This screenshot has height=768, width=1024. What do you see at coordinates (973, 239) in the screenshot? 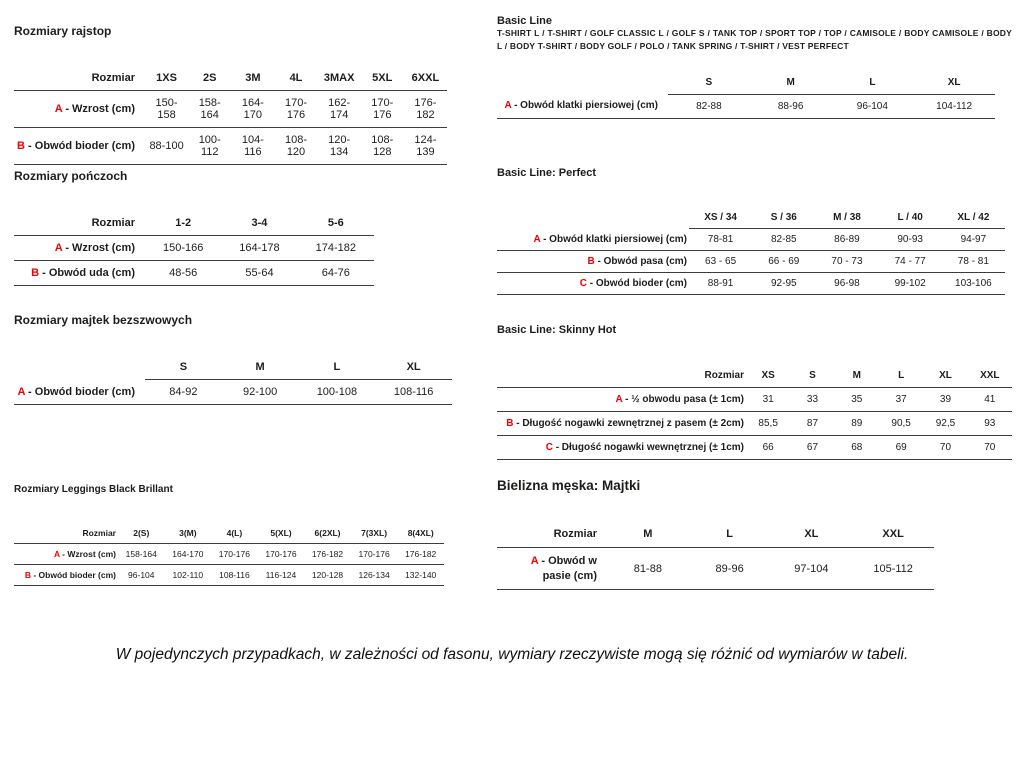
I see `measurement-value: 94-97` at bounding box center [973, 239].